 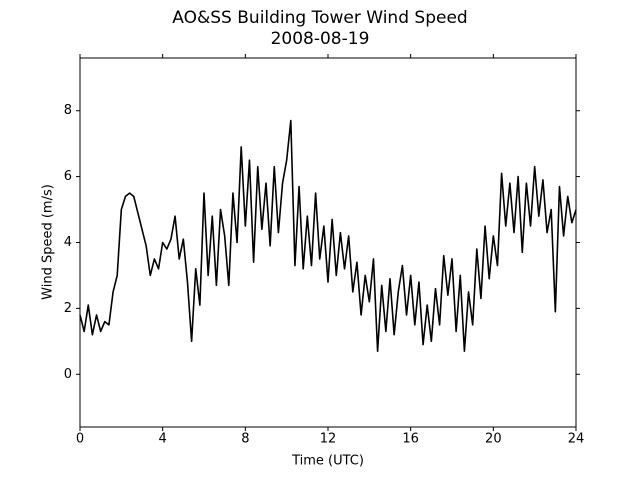 I want to click on y-tick-label: 4, so click(x=68, y=242).